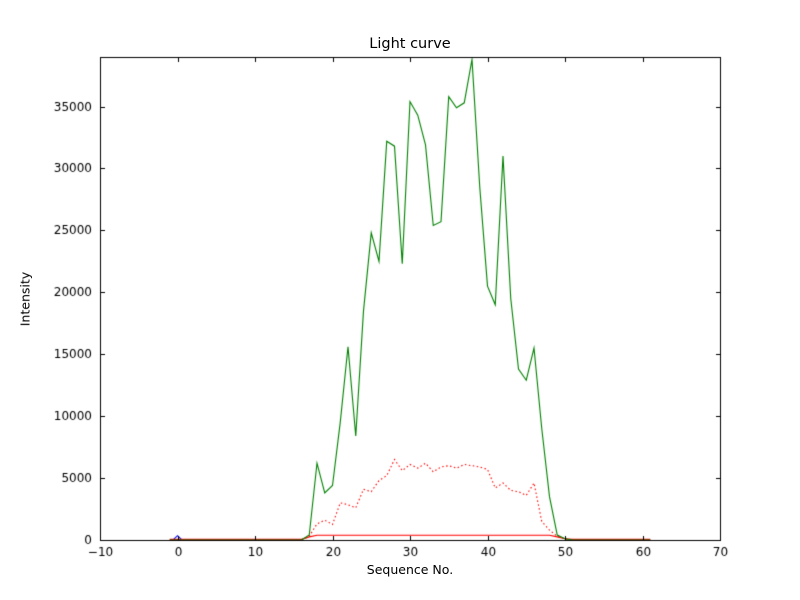 This screenshot has width=800, height=600. I want to click on x-axis-label: Sequence No., so click(410, 569).